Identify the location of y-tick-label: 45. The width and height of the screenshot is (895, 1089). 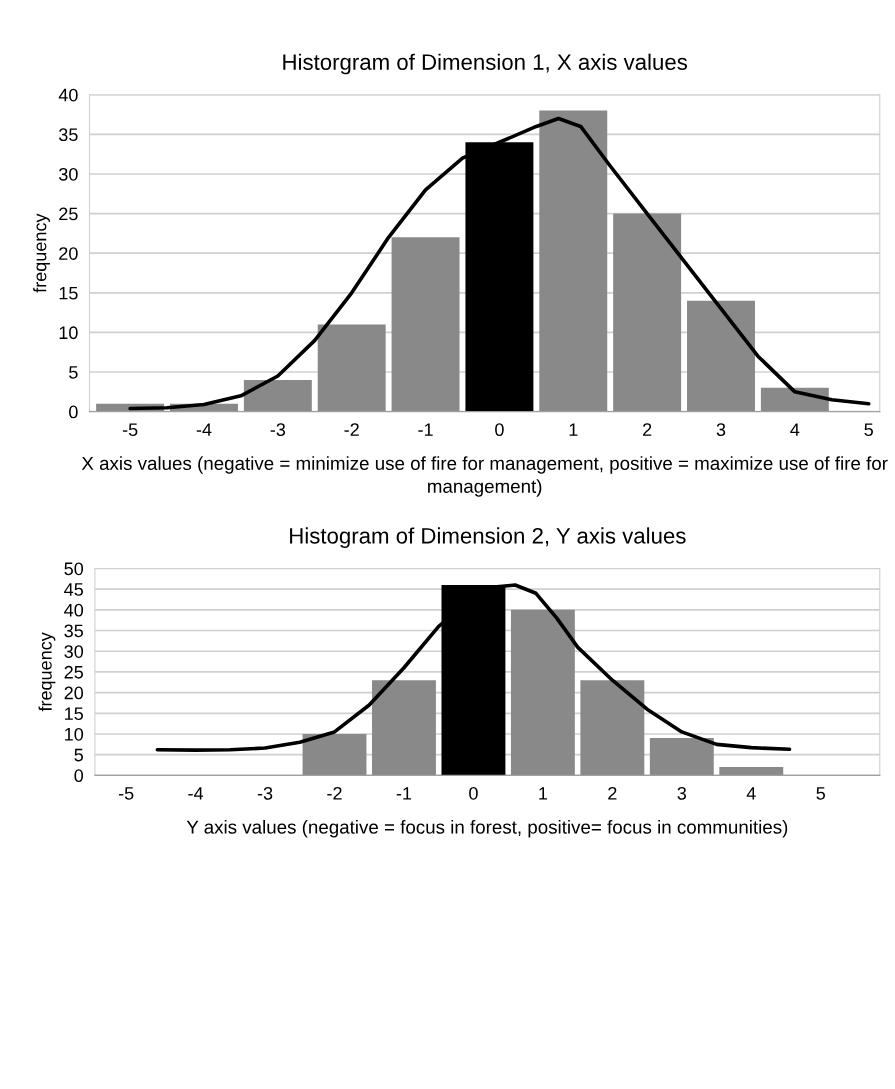
(73, 589).